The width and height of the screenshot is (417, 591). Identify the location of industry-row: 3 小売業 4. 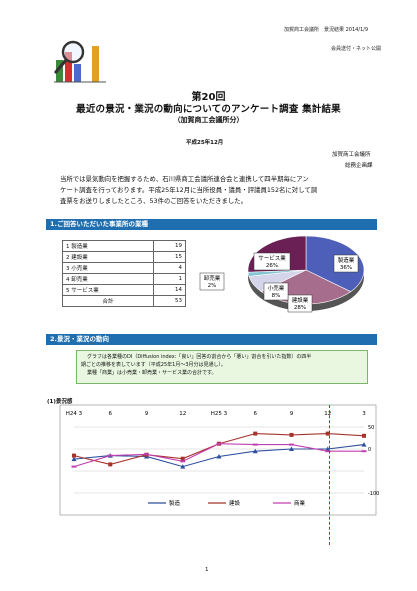
(124, 268).